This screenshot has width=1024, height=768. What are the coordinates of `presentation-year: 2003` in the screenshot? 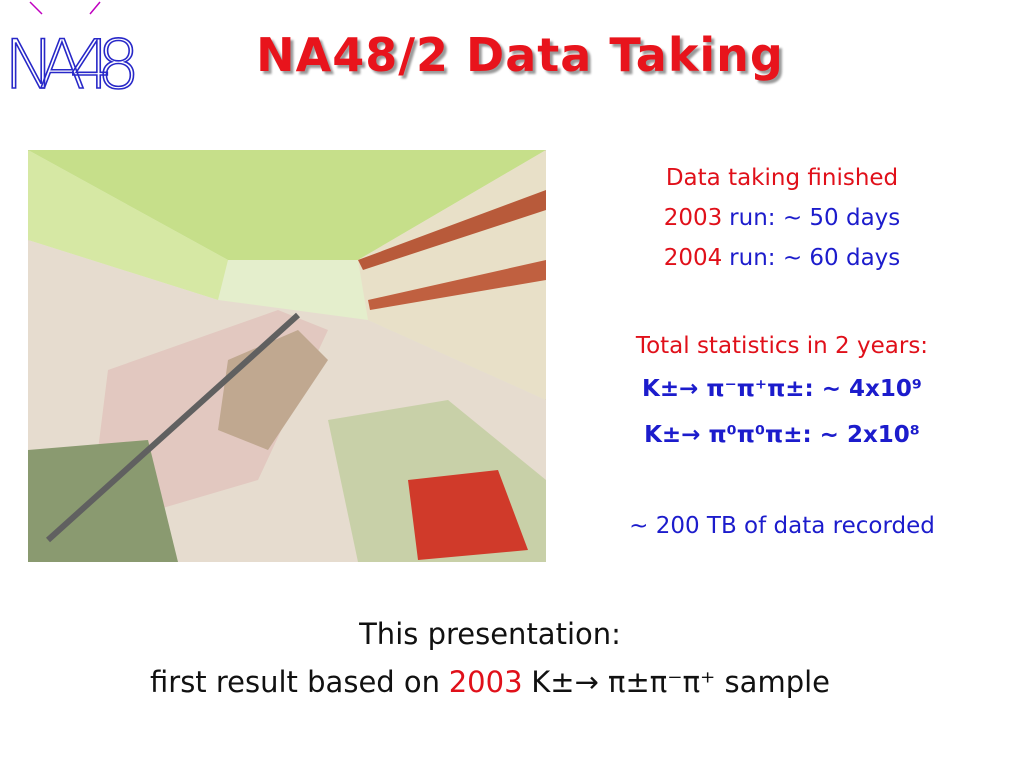 It's located at (485, 682).